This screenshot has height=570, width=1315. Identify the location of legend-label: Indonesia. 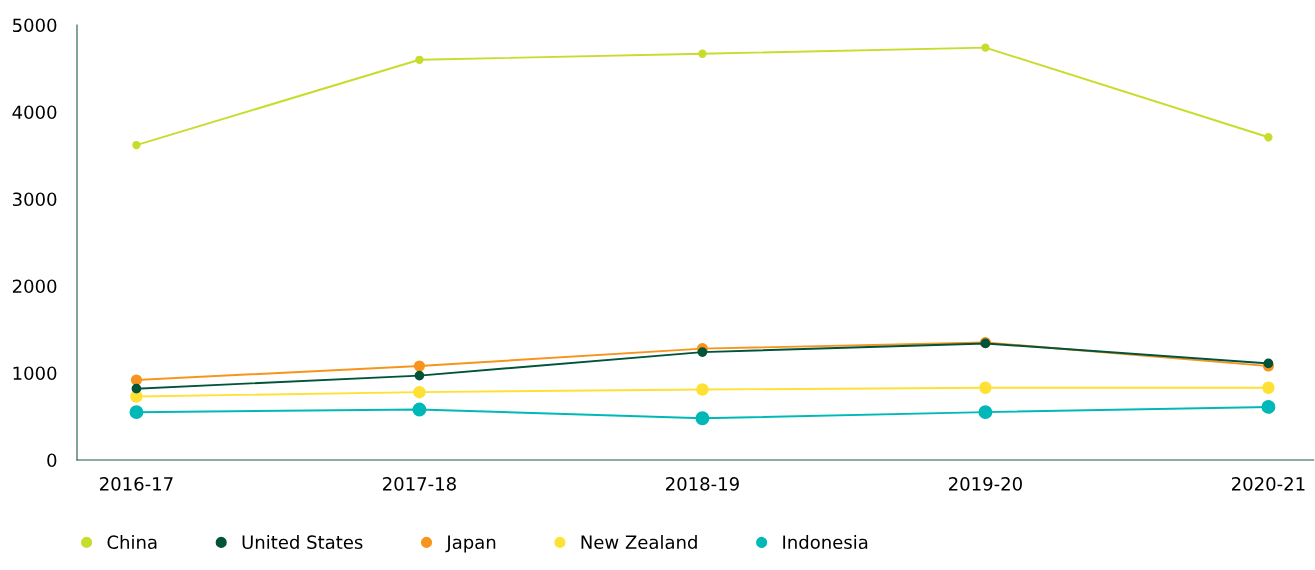
(825, 542).